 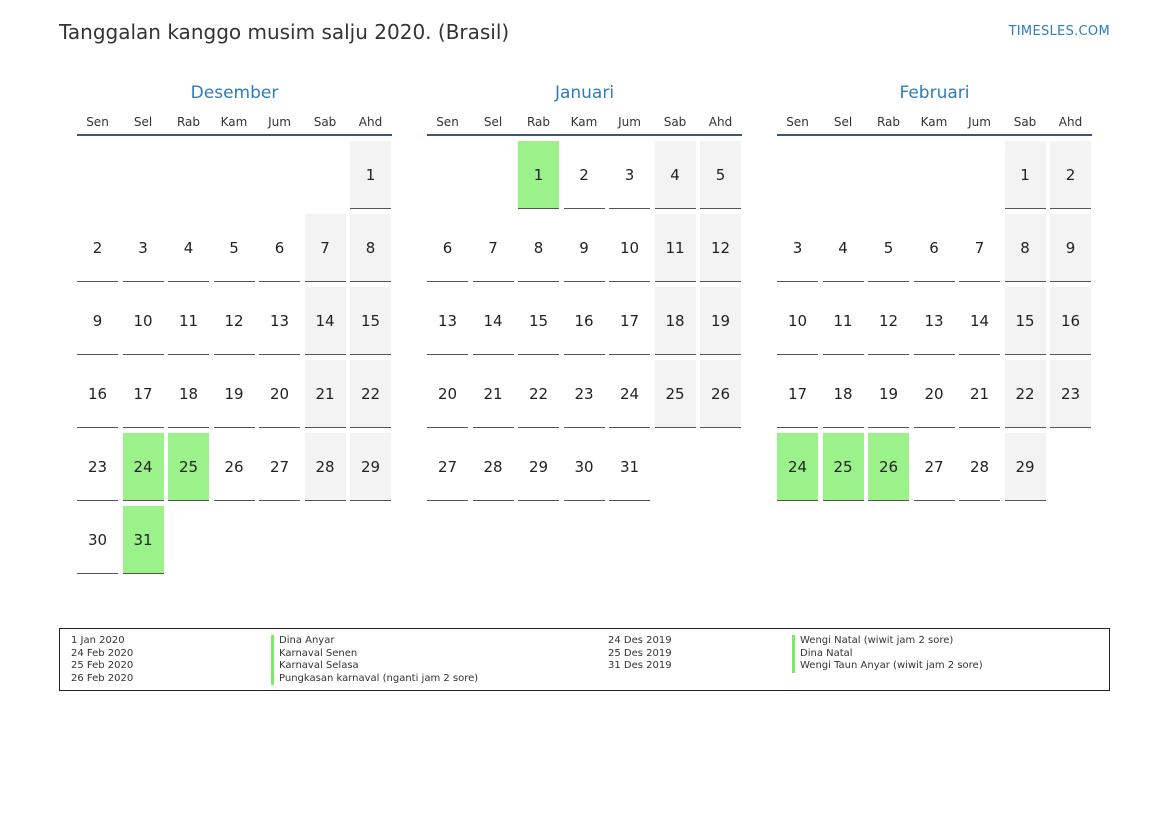 I want to click on legend-holiday-name: Karnaval Selasa, so click(x=315, y=666).